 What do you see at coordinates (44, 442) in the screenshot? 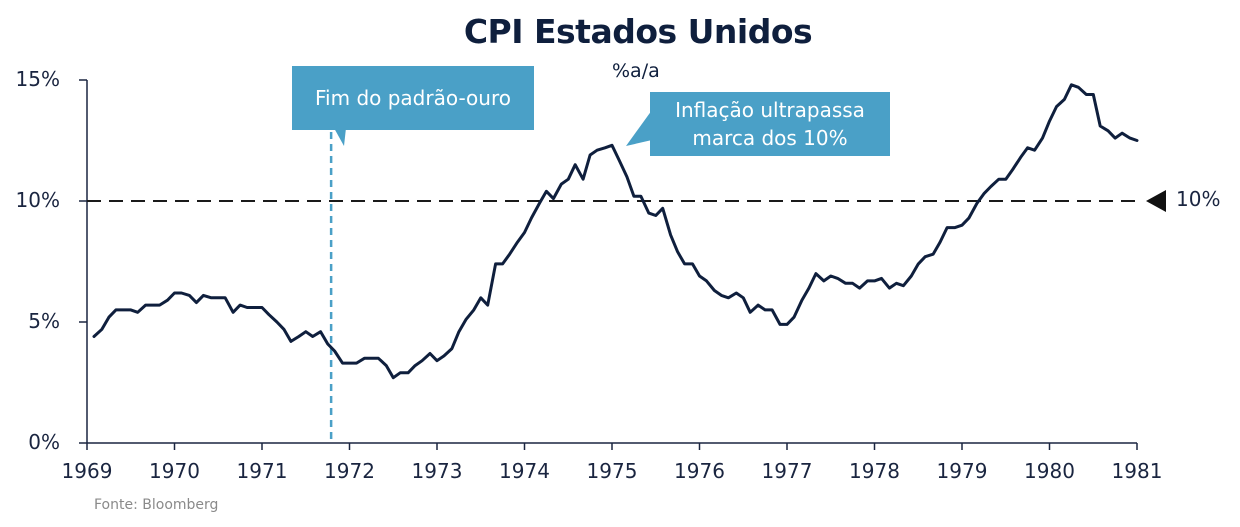
I see `y-tick-label: 0%` at bounding box center [44, 442].